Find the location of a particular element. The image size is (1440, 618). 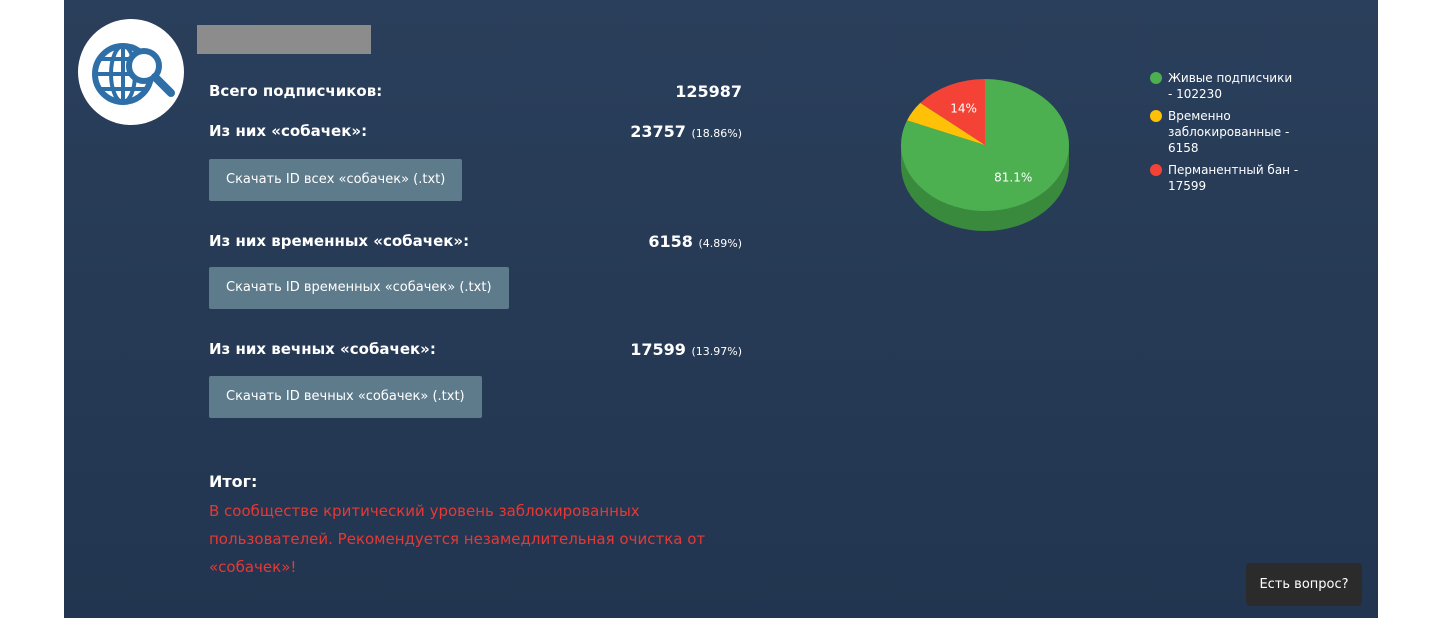

stat-label: Всего подписчиков: is located at coordinates (296, 91).